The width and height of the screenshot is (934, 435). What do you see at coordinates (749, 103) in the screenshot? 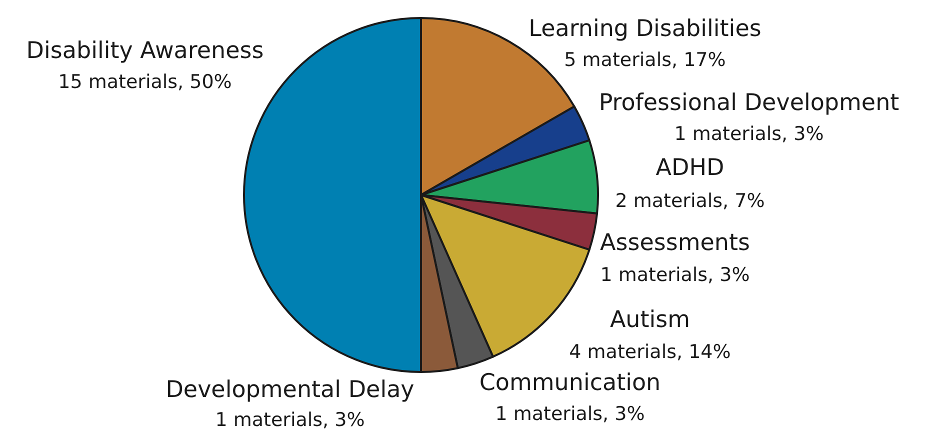
I see `slice-label: Professional Development` at bounding box center [749, 103].